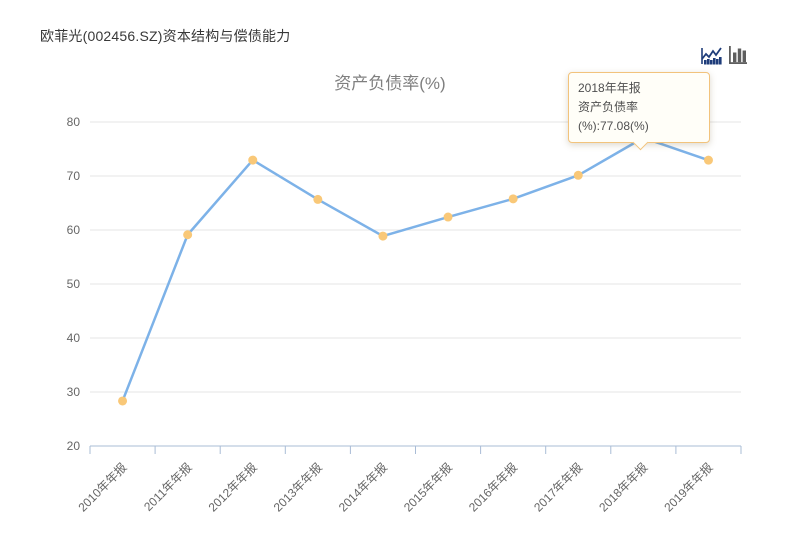 This screenshot has width=800, height=555. What do you see at coordinates (74, 446) in the screenshot?
I see `y-tick-label: 20` at bounding box center [74, 446].